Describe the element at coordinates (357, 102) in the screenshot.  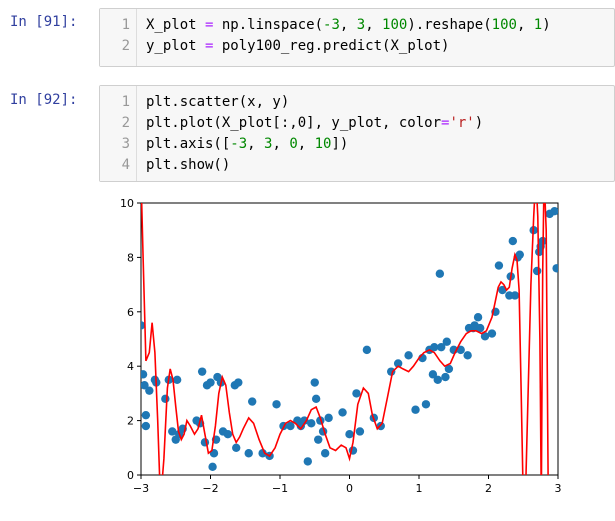
I see `code-line: 1 plt.scatter(x, y)` at that location.